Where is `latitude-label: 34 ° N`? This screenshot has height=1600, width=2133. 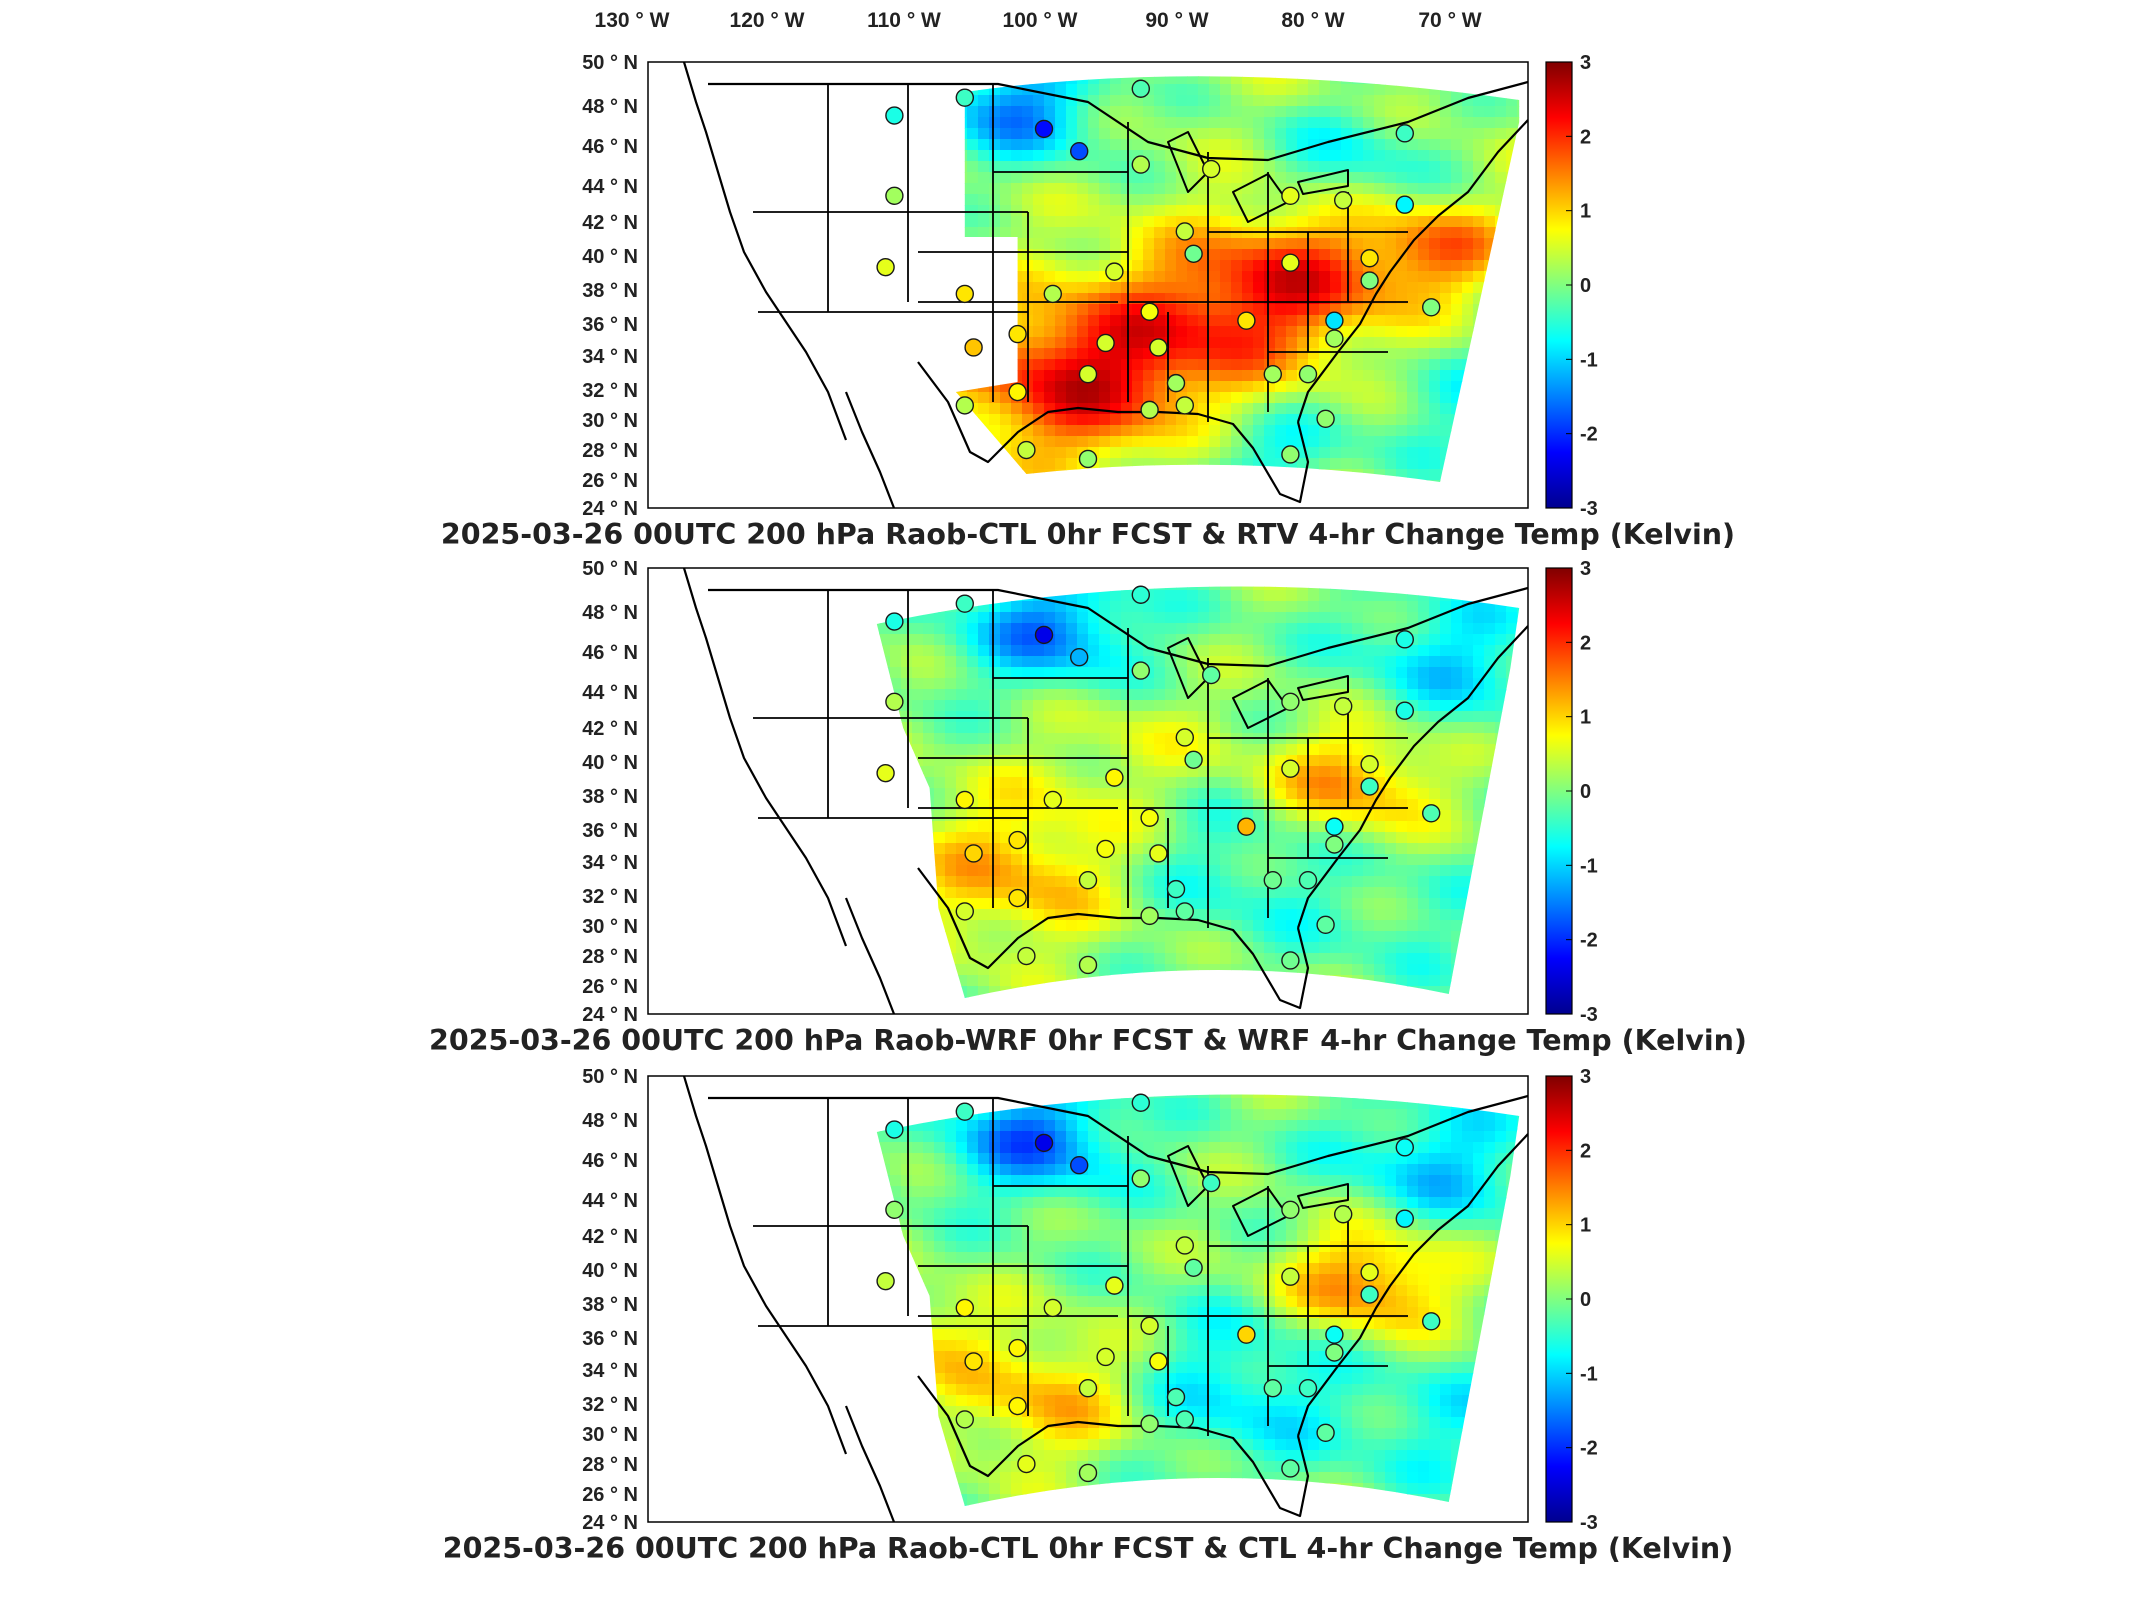 latitude-label: 34 ° N is located at coordinates (610, 357).